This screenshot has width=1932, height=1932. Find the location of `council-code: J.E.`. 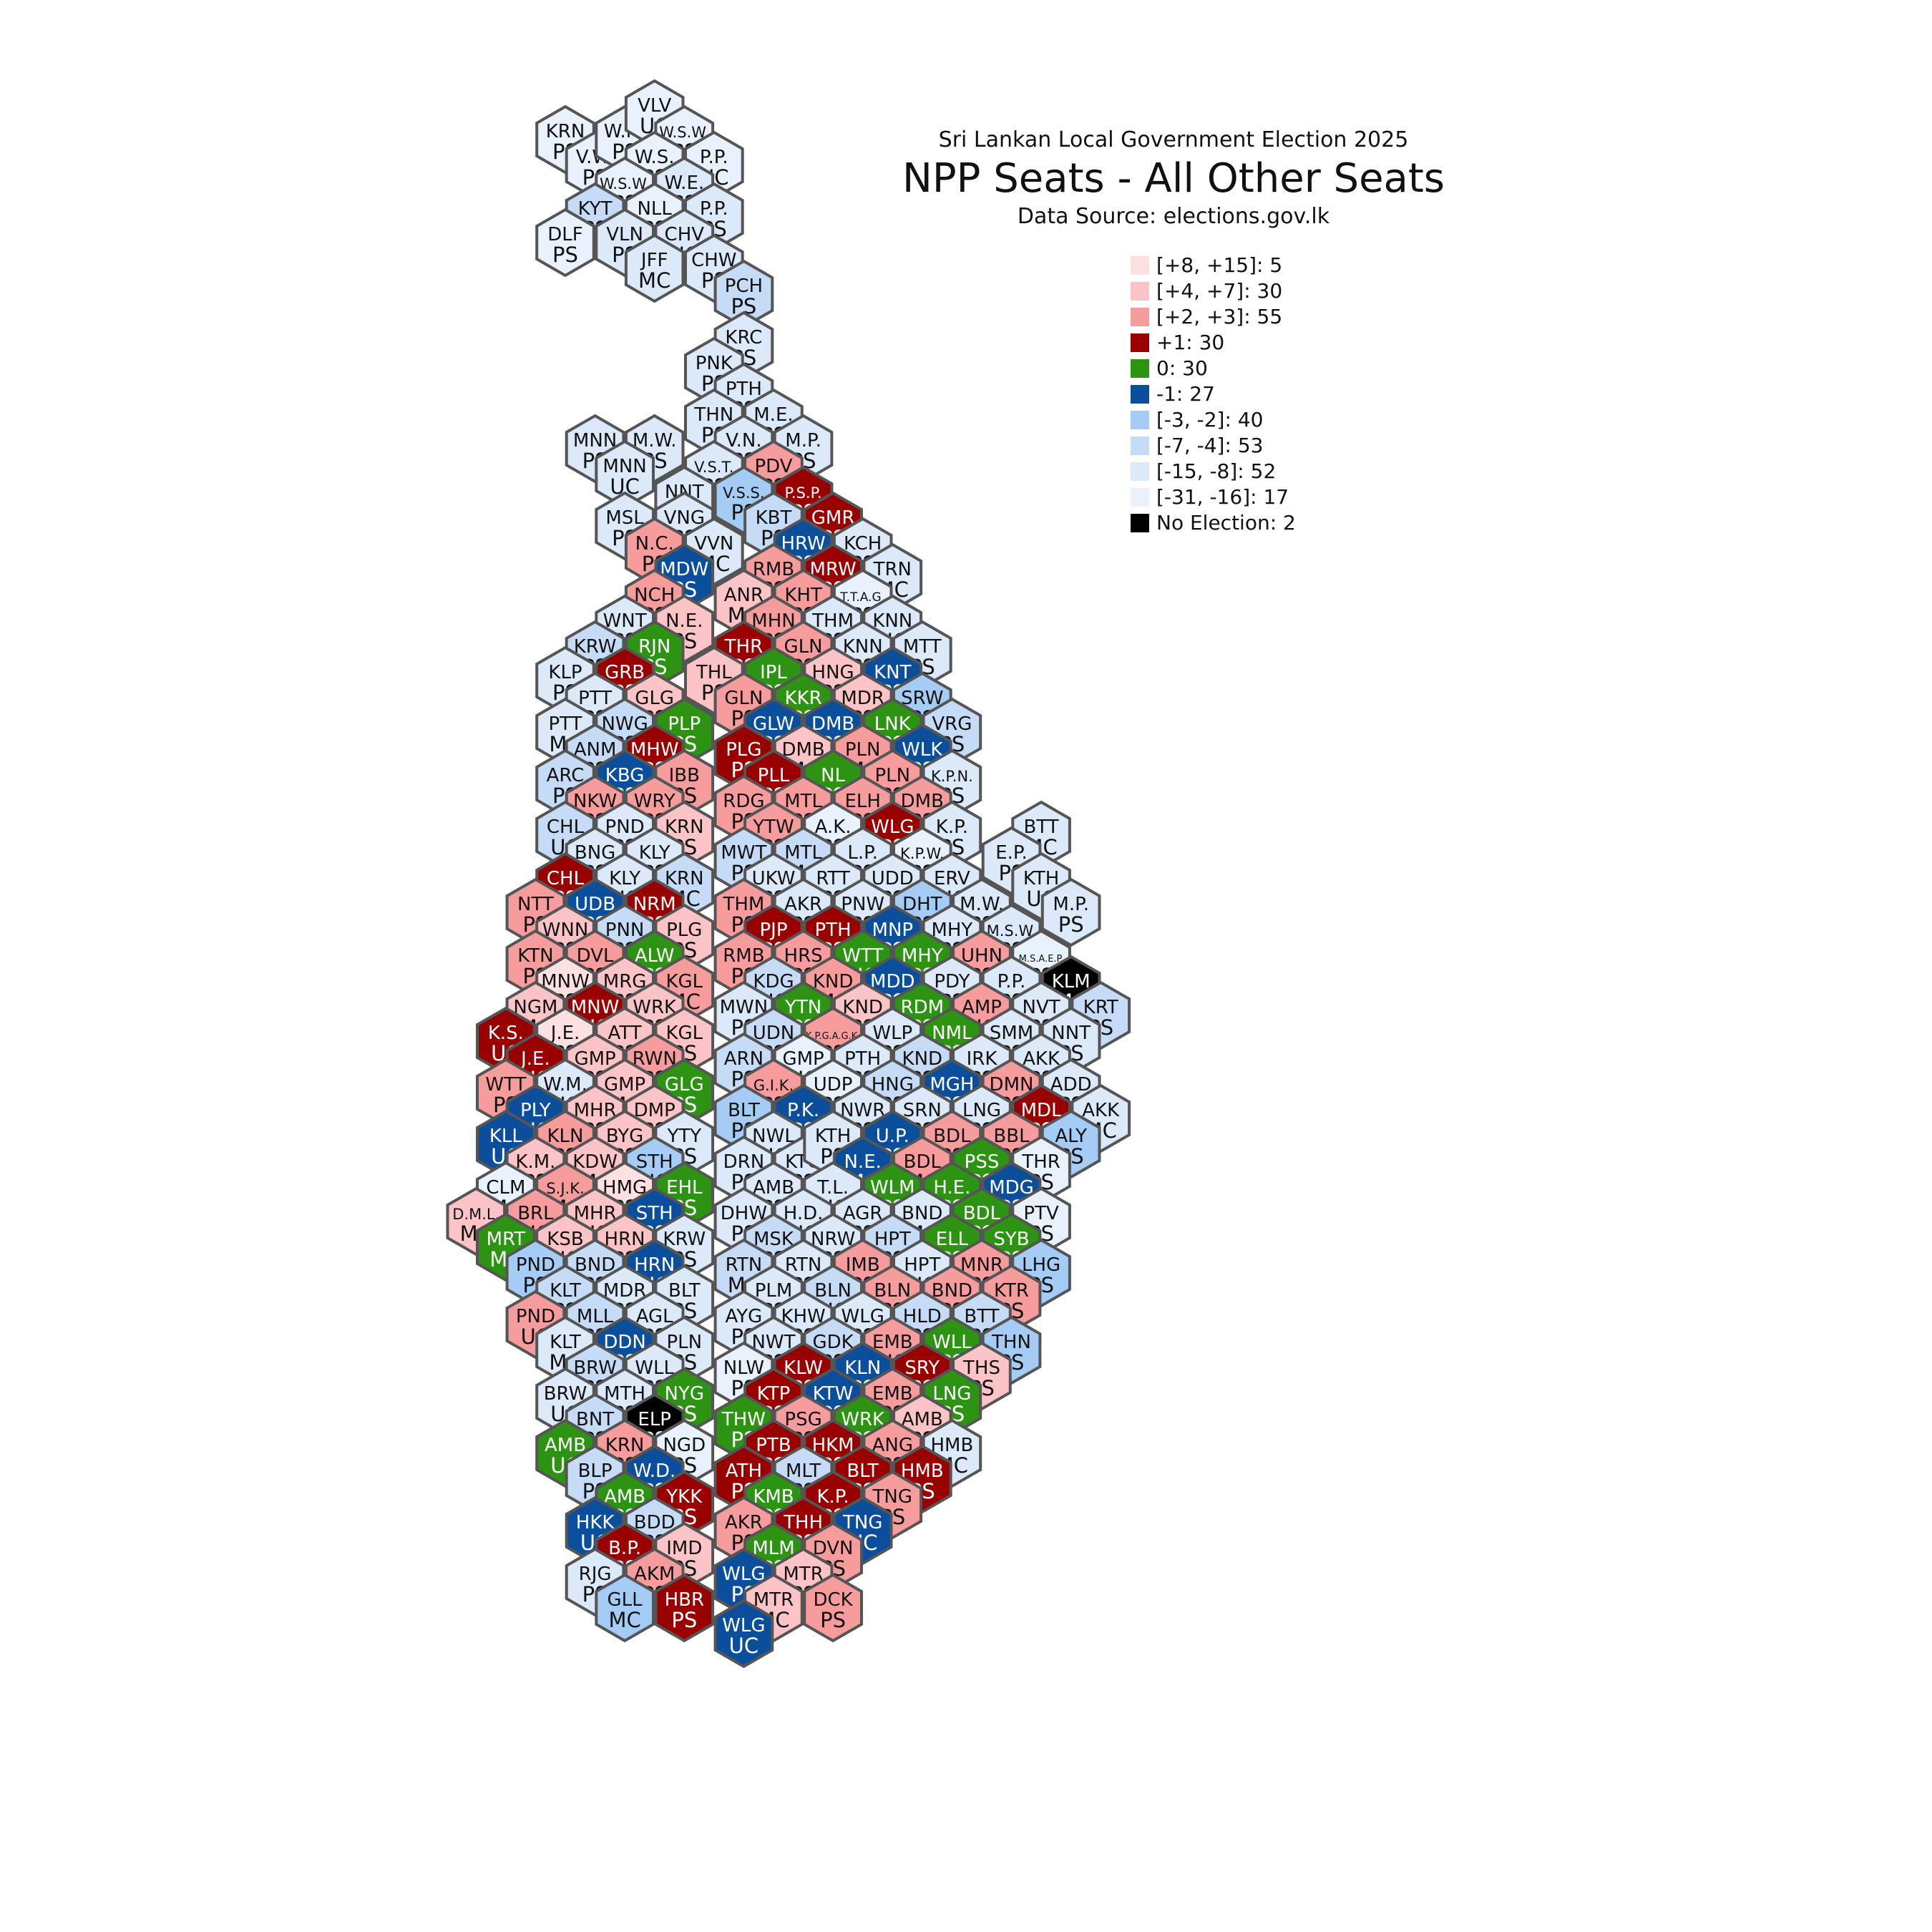

council-code: J.E. is located at coordinates (534, 1059).